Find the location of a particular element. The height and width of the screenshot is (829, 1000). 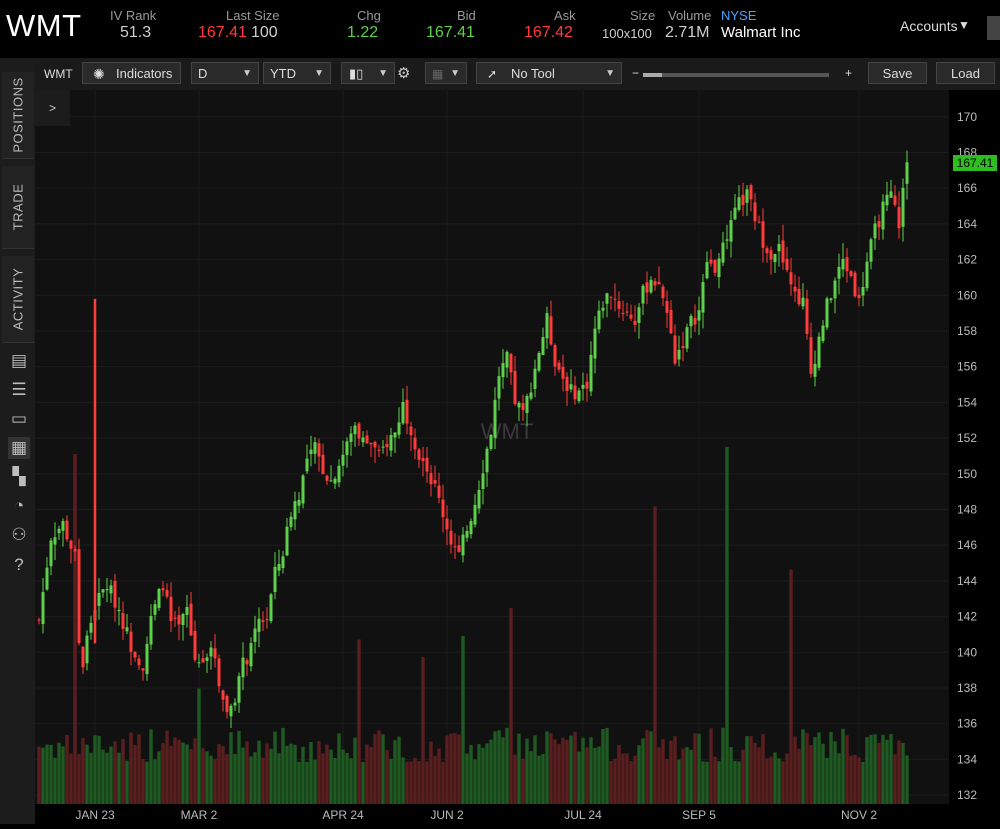

zoom-in-button: + is located at coordinates (849, 73).